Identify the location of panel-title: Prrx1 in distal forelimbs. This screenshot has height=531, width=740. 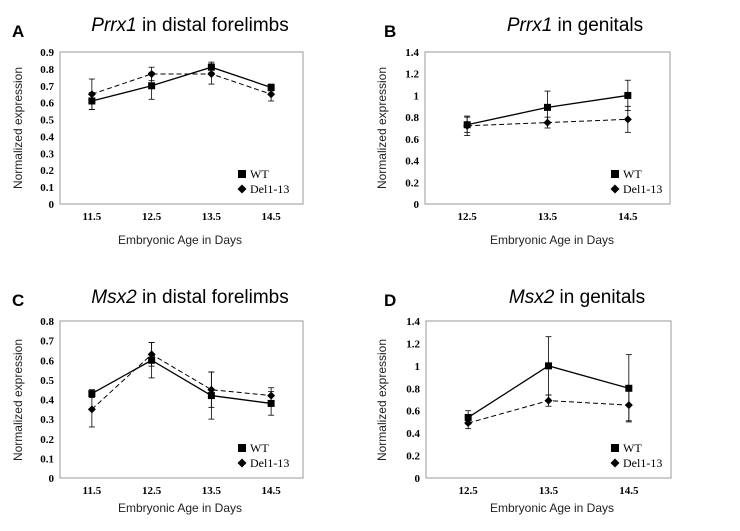
(189, 25).